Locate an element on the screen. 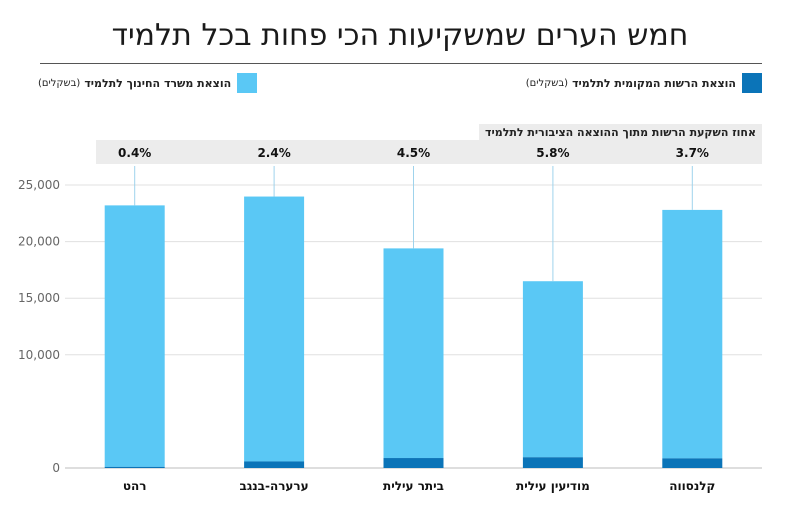 Image resolution: width=800 pixels, height=515 pixels. legend-unit-municipal: (בשקלים) is located at coordinates (547, 83).